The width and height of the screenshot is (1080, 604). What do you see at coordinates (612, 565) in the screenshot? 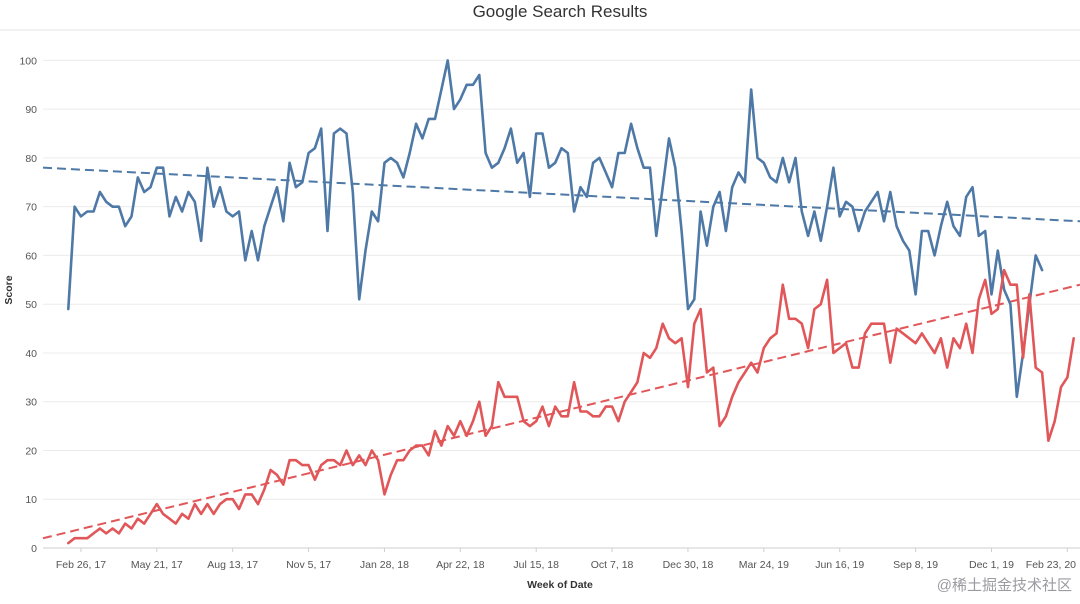
I see `x-tick-label: Oct 7, 18` at bounding box center [612, 565].